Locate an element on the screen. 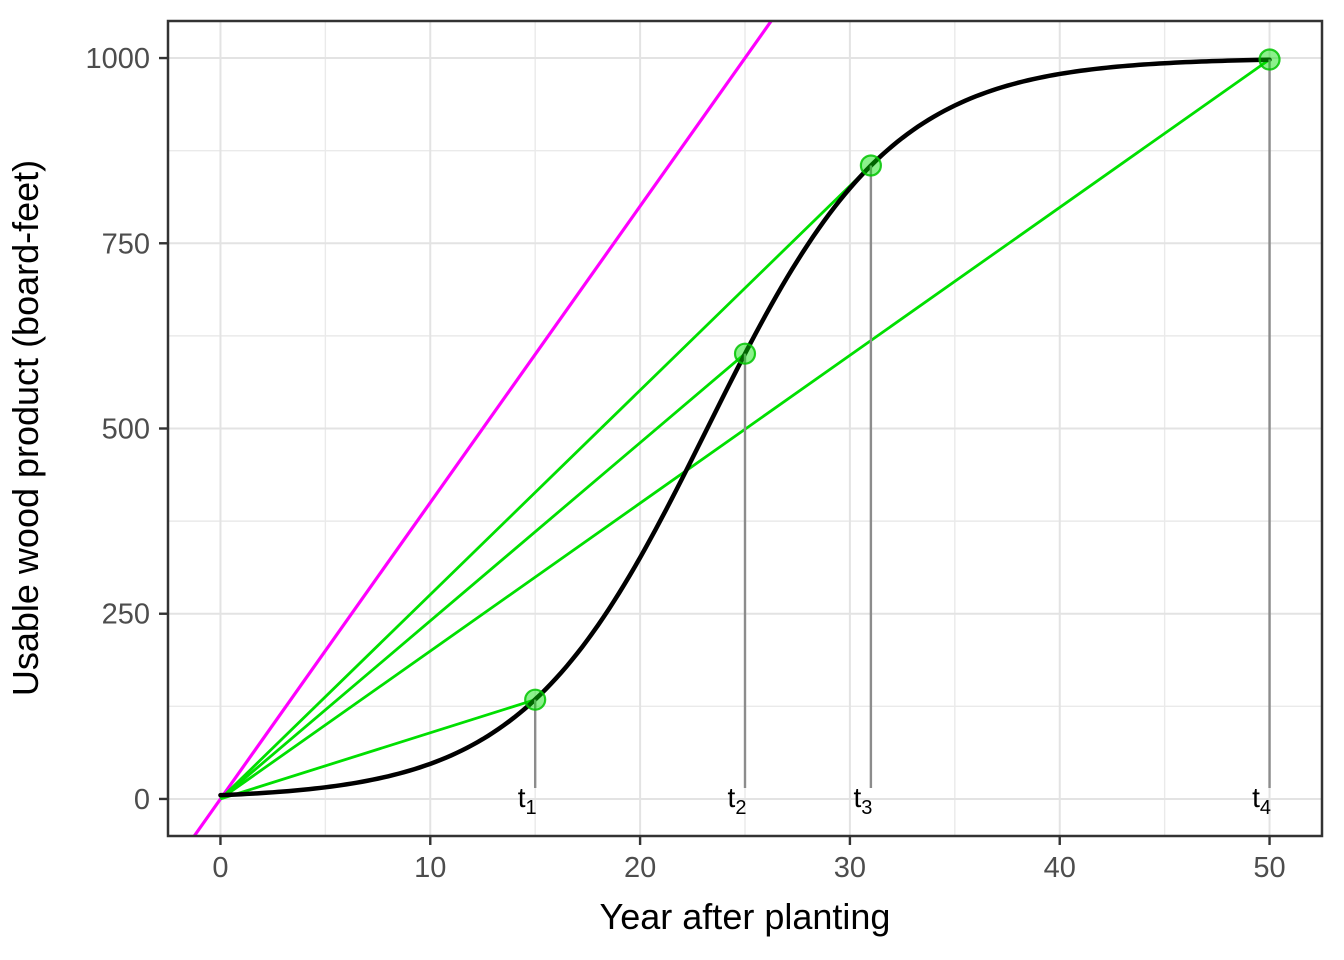  y-tick-label: 1000 is located at coordinates (117, 59).